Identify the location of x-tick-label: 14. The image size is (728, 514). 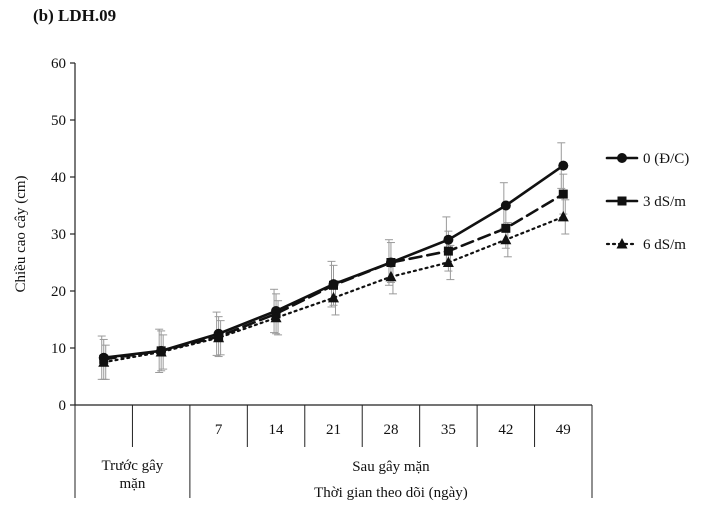
(277, 430).